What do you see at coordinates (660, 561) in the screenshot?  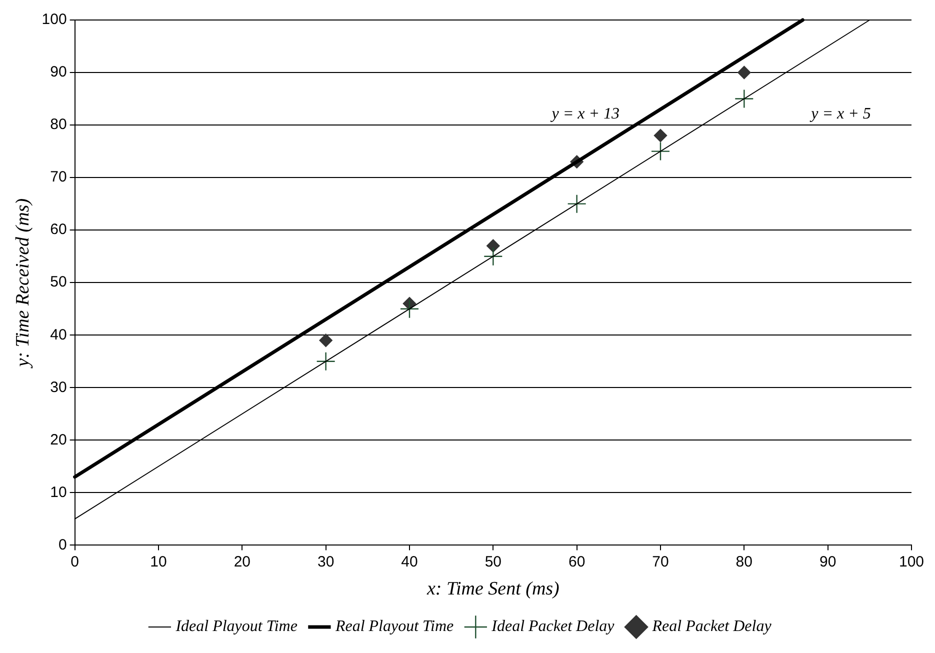 I see `x-tick-label: 70` at bounding box center [660, 561].